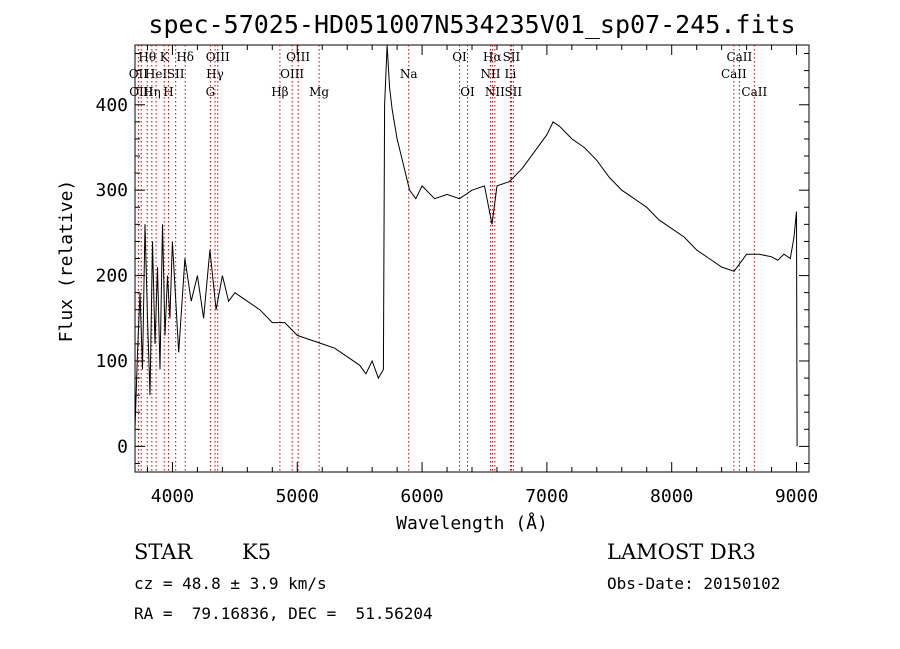 This screenshot has width=900, height=649. I want to click on object-class: STAR, so click(163, 552).